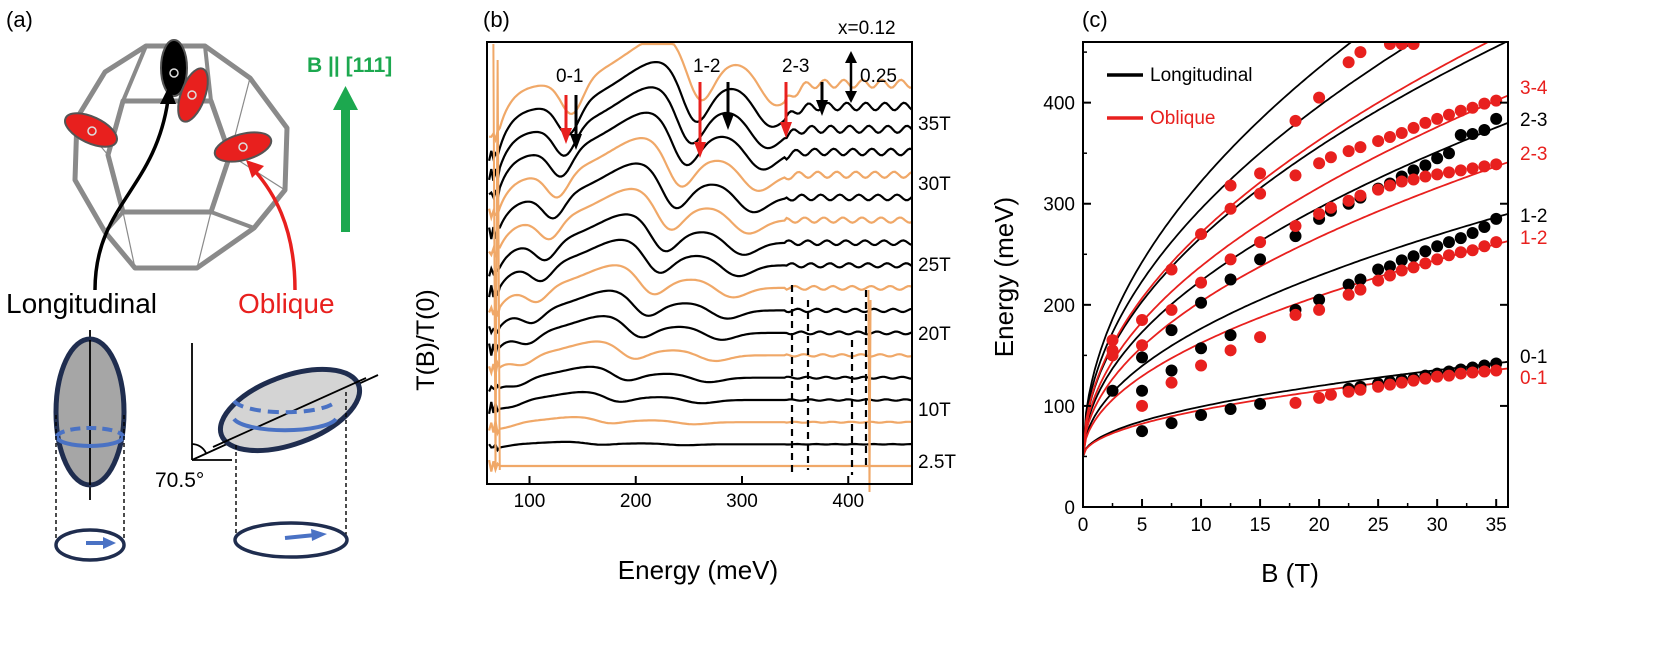 Image resolution: width=1661 pixels, height=664 pixels. I want to click on field-arrow-head, so click(345, 98).